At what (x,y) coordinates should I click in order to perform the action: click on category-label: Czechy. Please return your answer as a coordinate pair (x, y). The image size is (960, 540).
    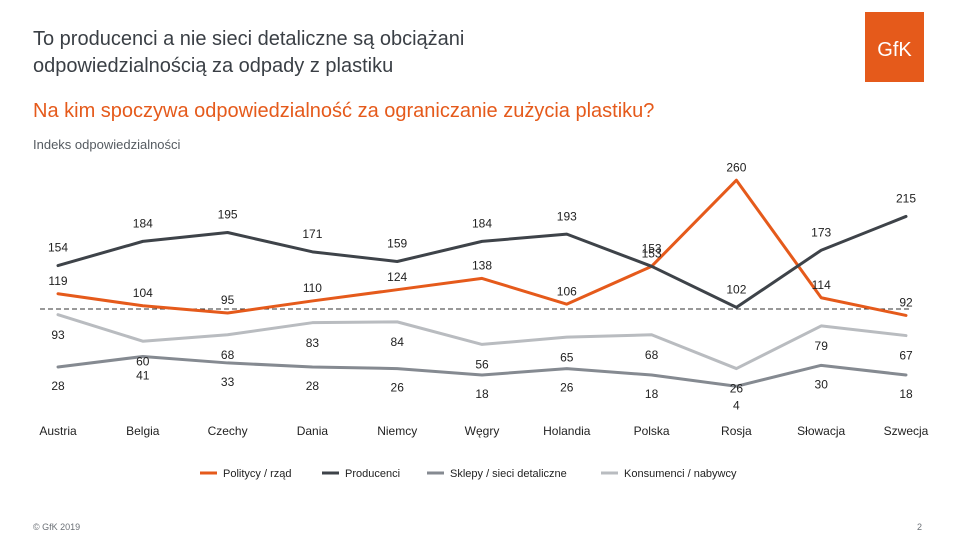
    Looking at the image, I should click on (228, 431).